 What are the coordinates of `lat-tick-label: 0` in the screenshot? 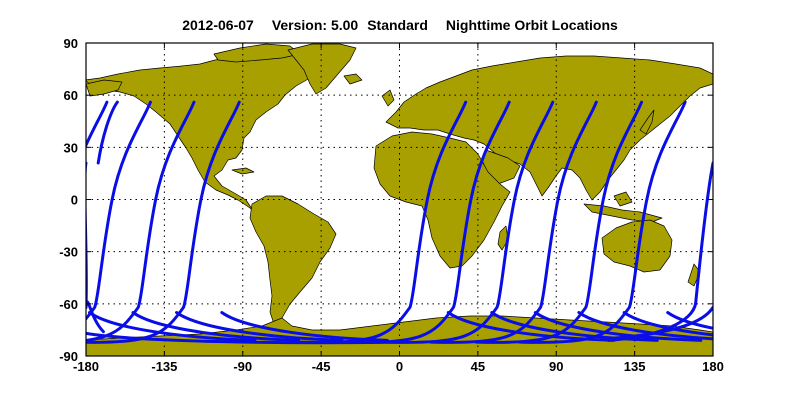 It's located at (74, 200).